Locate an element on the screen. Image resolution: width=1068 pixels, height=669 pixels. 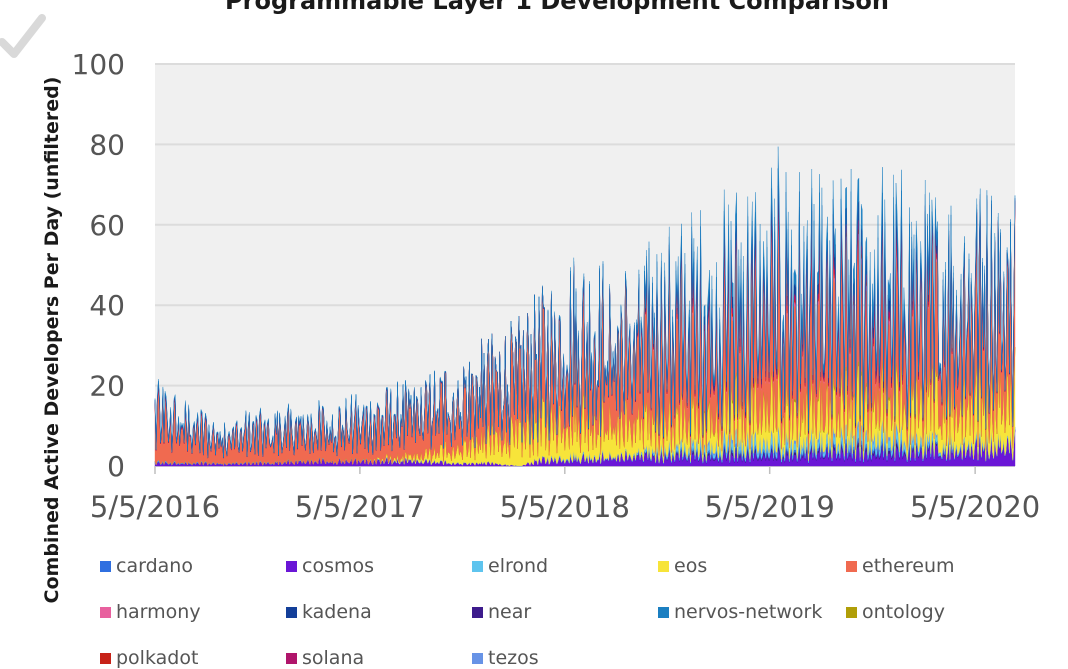
legend-label: harmony is located at coordinates (158, 612).